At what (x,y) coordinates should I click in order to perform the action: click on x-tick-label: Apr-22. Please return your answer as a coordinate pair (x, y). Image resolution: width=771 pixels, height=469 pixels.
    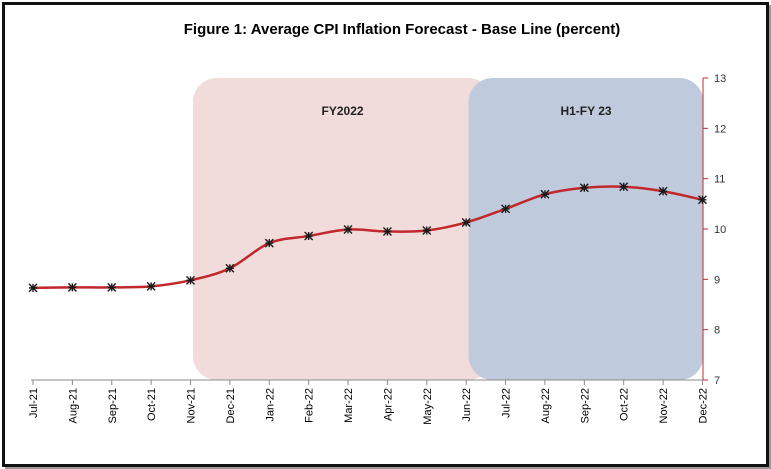
    Looking at the image, I should click on (388, 404).